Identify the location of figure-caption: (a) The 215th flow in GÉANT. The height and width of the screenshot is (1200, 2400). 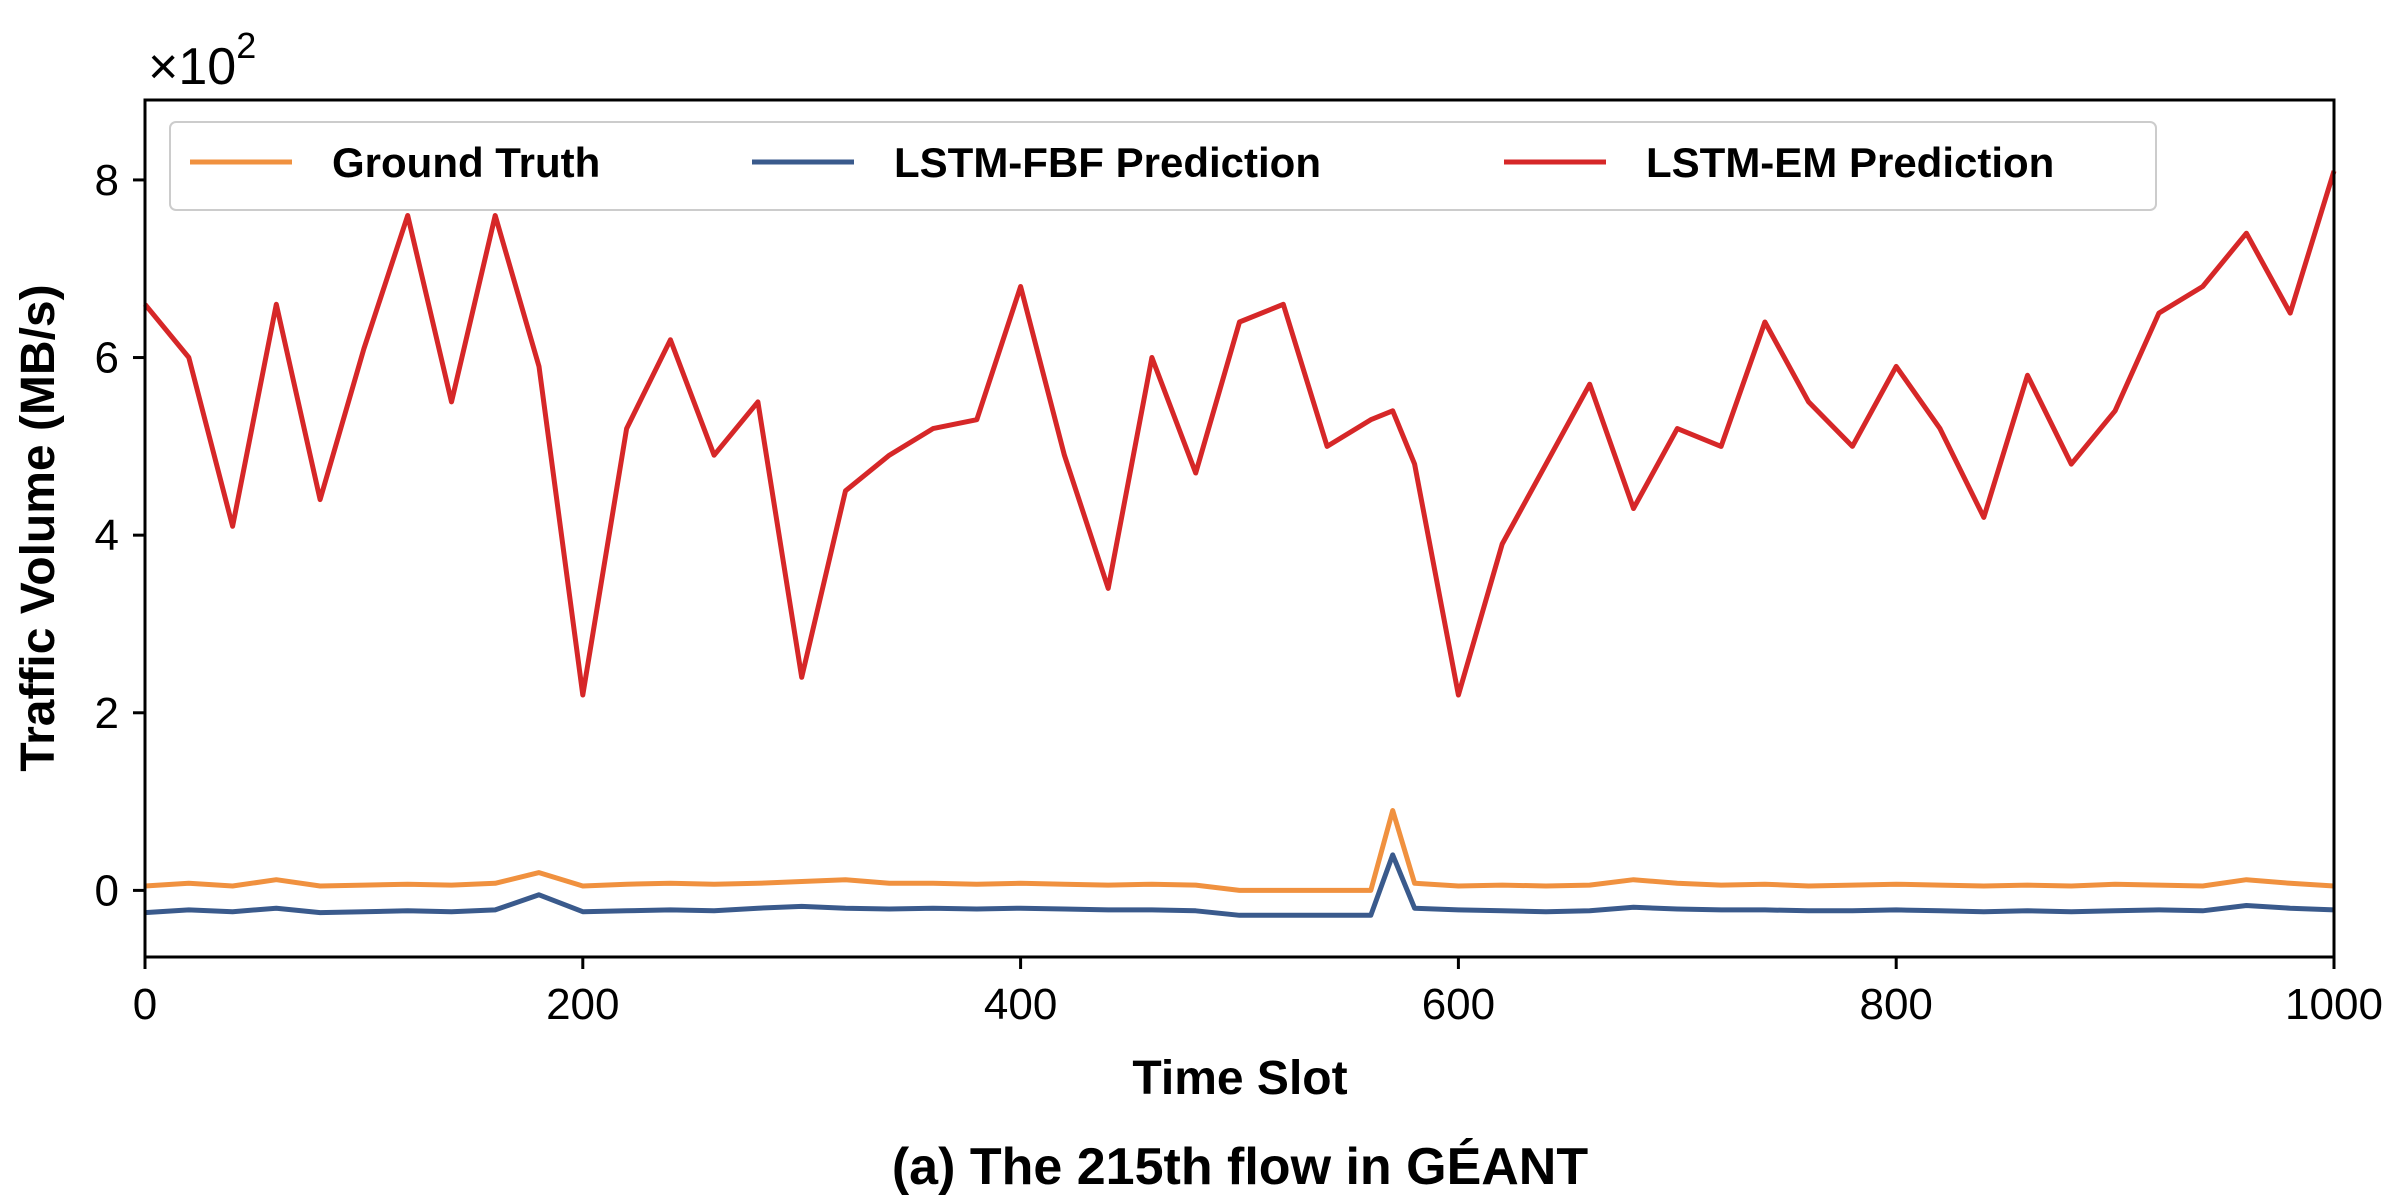
(1240, 1167).